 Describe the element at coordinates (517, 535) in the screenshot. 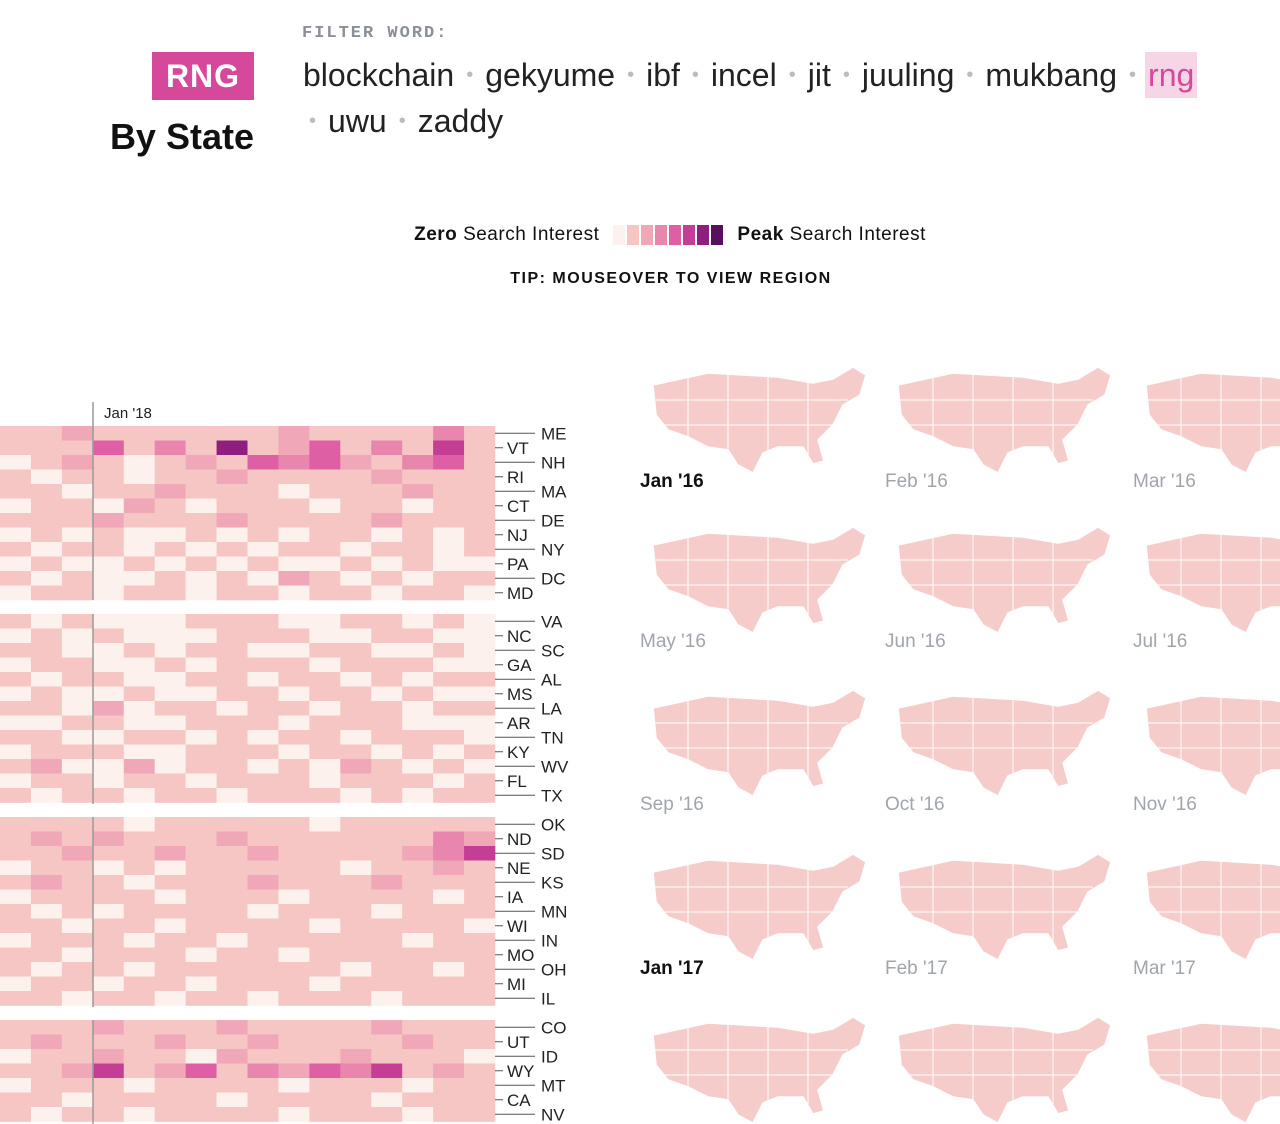

I see `state-label: NJ` at that location.